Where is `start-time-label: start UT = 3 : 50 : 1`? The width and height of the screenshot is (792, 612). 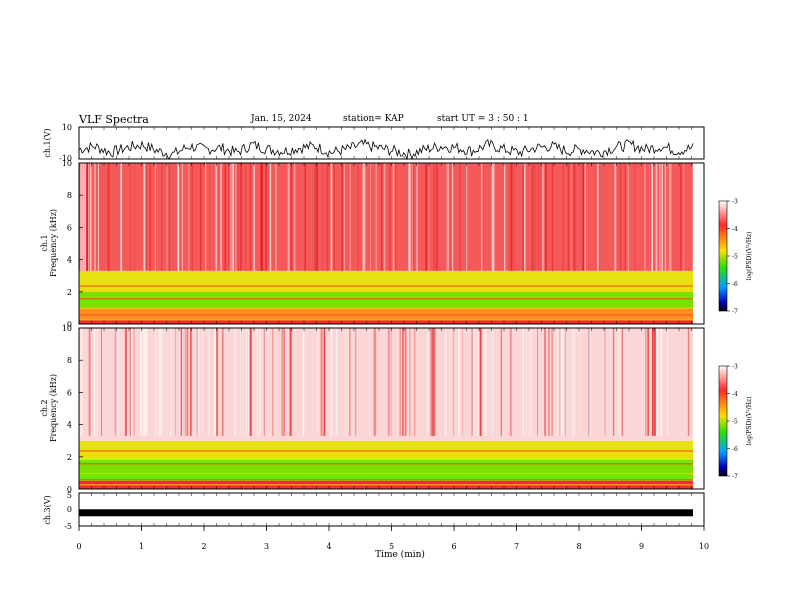
start-time-label: start UT = 3 : 50 : 1 is located at coordinates (483, 119).